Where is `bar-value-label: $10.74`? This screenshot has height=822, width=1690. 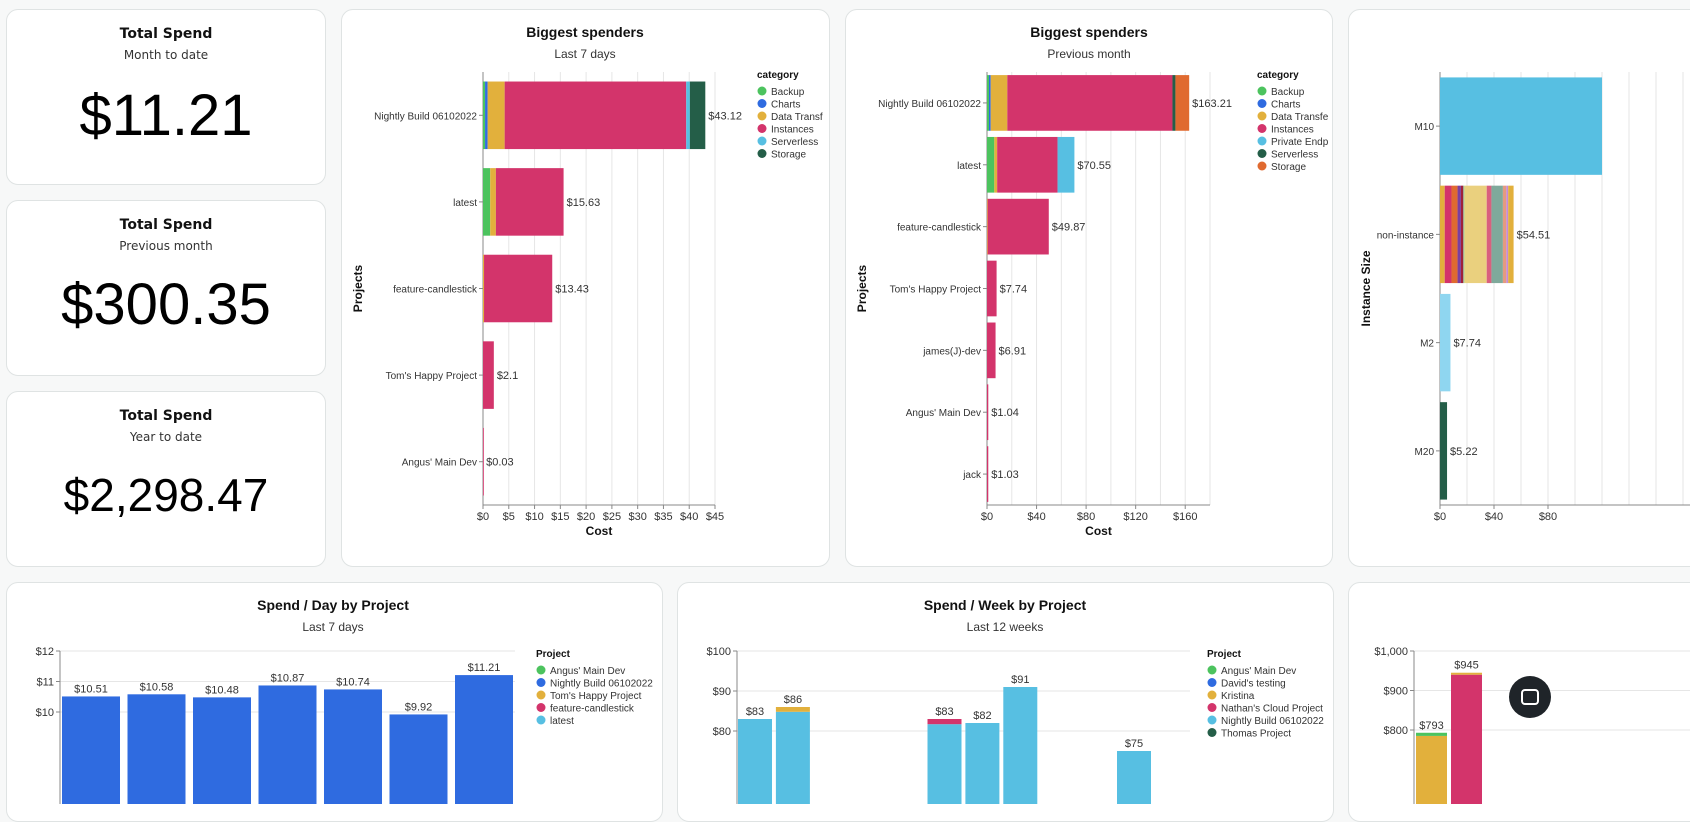 bar-value-label: $10.74 is located at coordinates (353, 682).